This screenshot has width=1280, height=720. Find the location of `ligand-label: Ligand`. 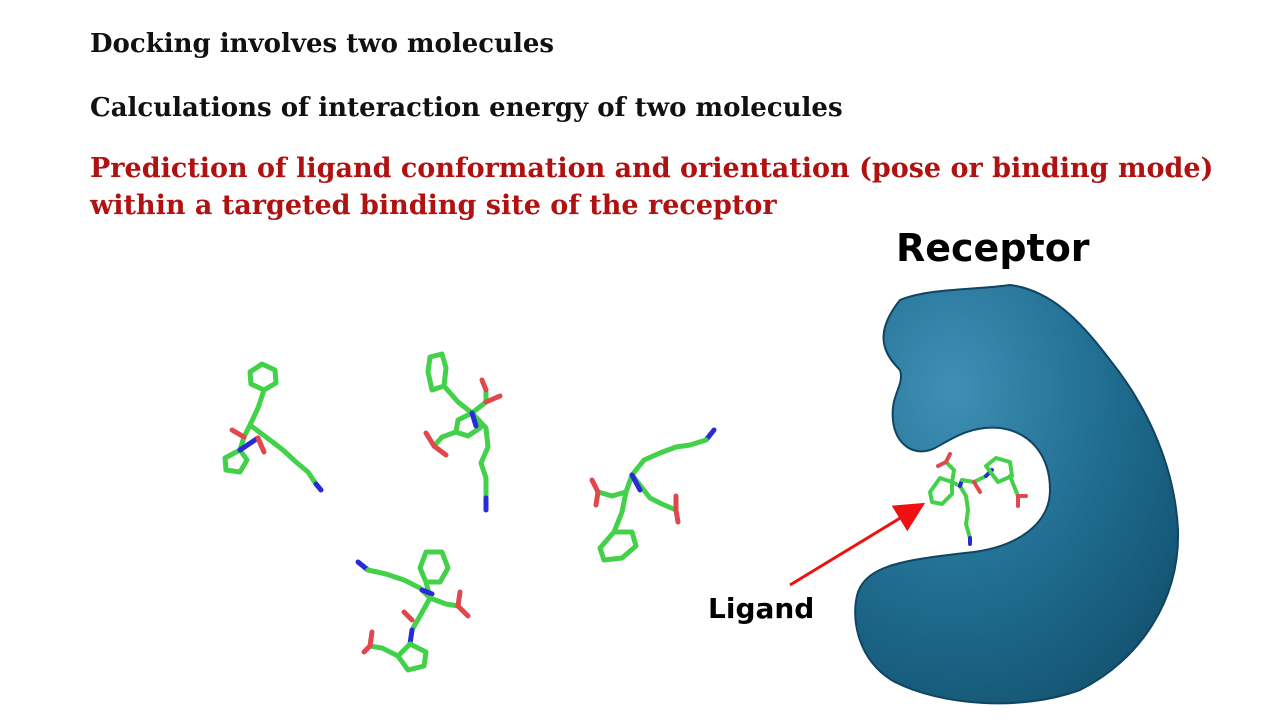

ligand-label: Ligand is located at coordinates (761, 608).